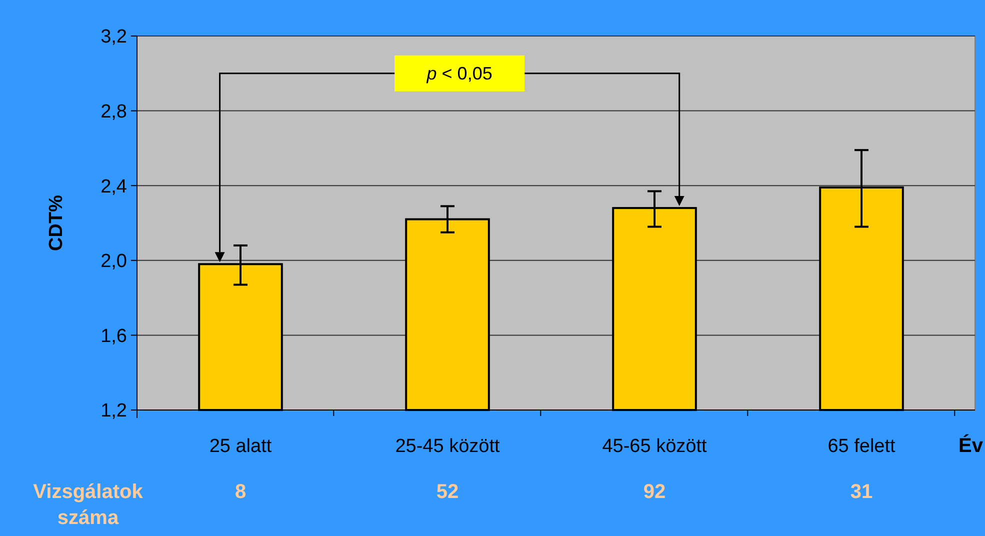 The image size is (985, 536). What do you see at coordinates (56, 222) in the screenshot?
I see `y-axis-title: CDT%` at bounding box center [56, 222].